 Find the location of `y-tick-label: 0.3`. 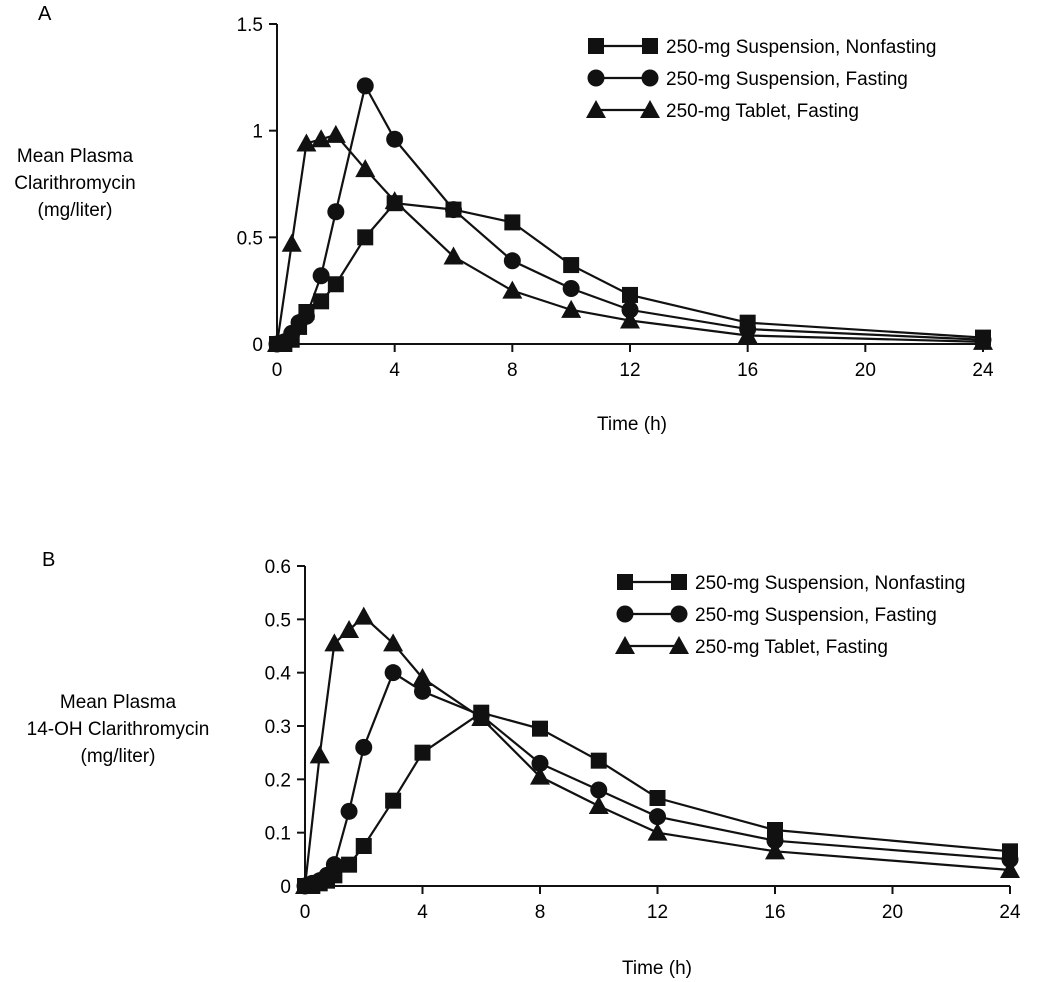

y-tick-label: 0.3 is located at coordinates (278, 727).